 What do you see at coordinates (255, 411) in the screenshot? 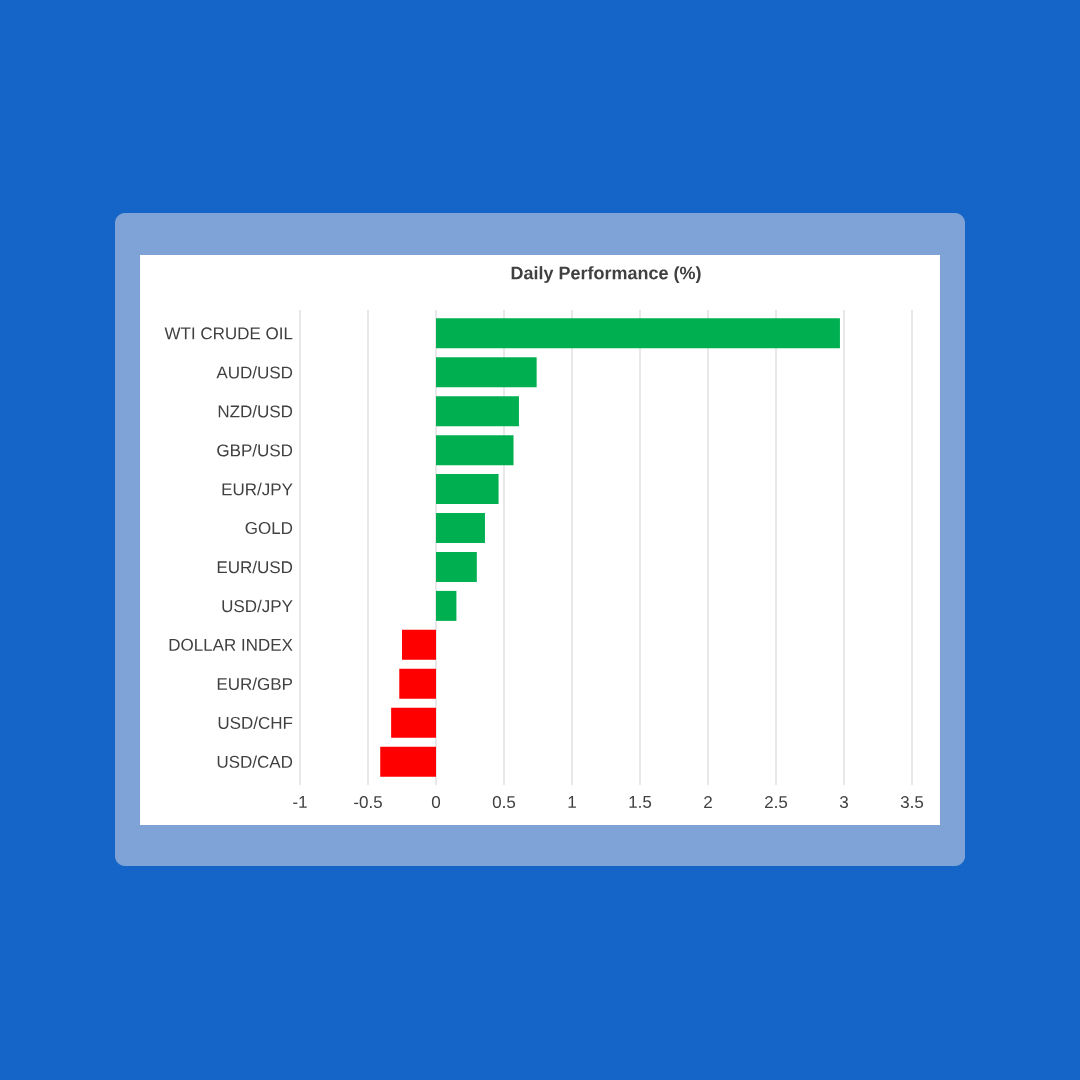
I see `y-tick-label: NZD/USD` at bounding box center [255, 411].